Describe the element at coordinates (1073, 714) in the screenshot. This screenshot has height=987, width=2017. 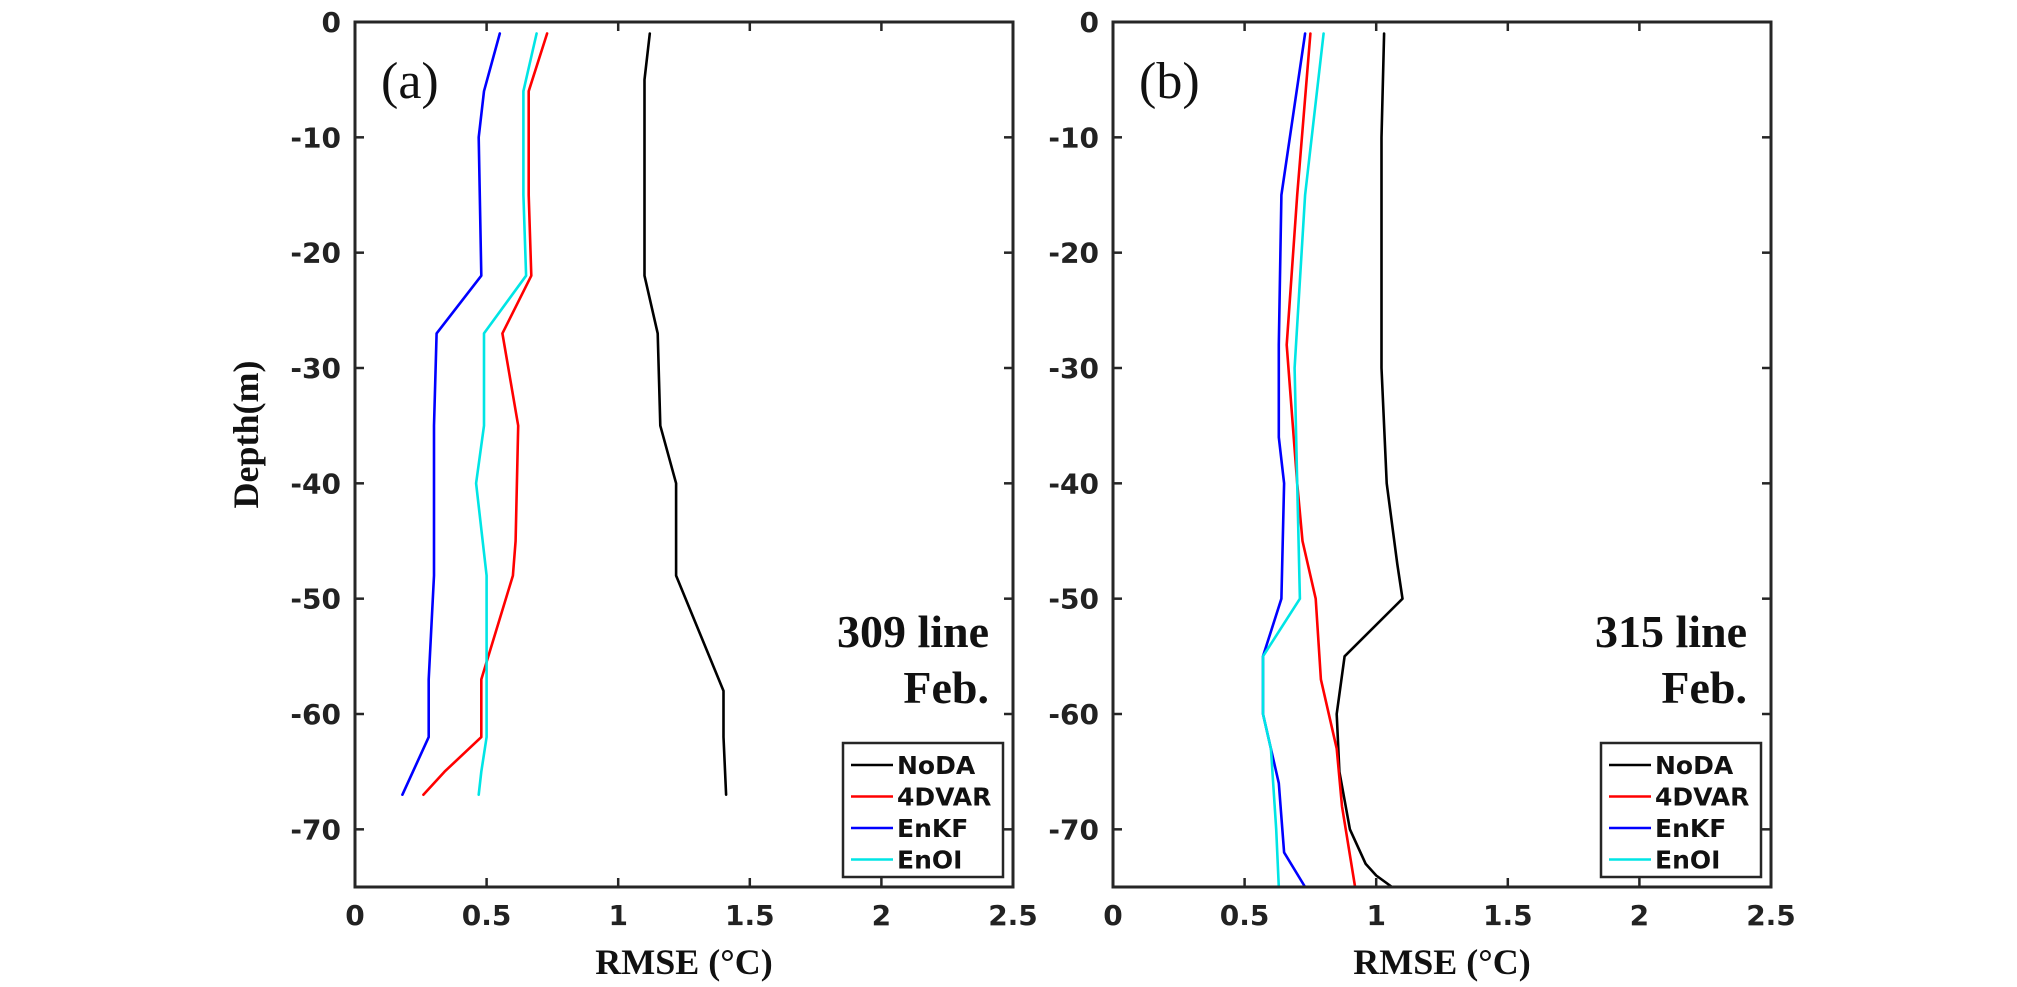
I see `y-tick-label-b: -60` at that location.